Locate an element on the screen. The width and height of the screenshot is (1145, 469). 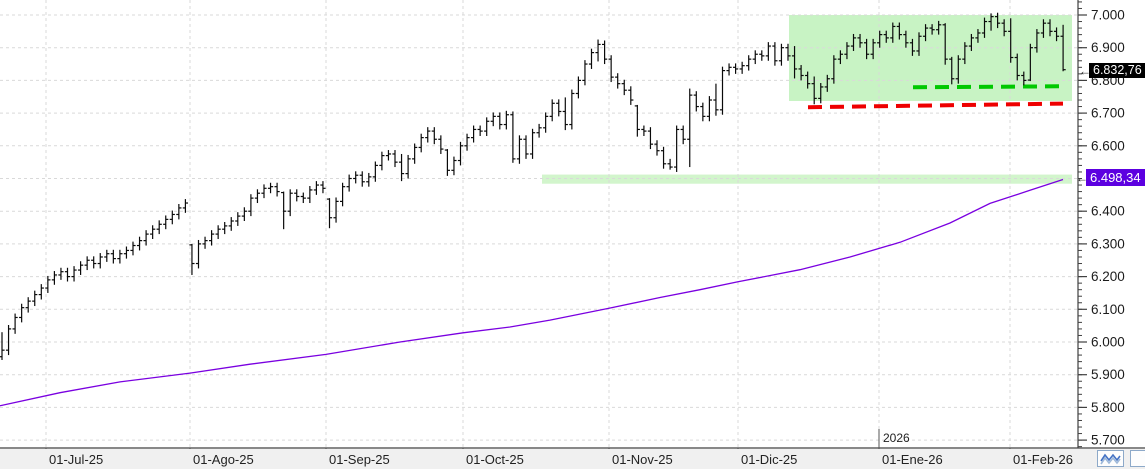
x-axis-label: 01-Ago-25 is located at coordinates (223, 459).